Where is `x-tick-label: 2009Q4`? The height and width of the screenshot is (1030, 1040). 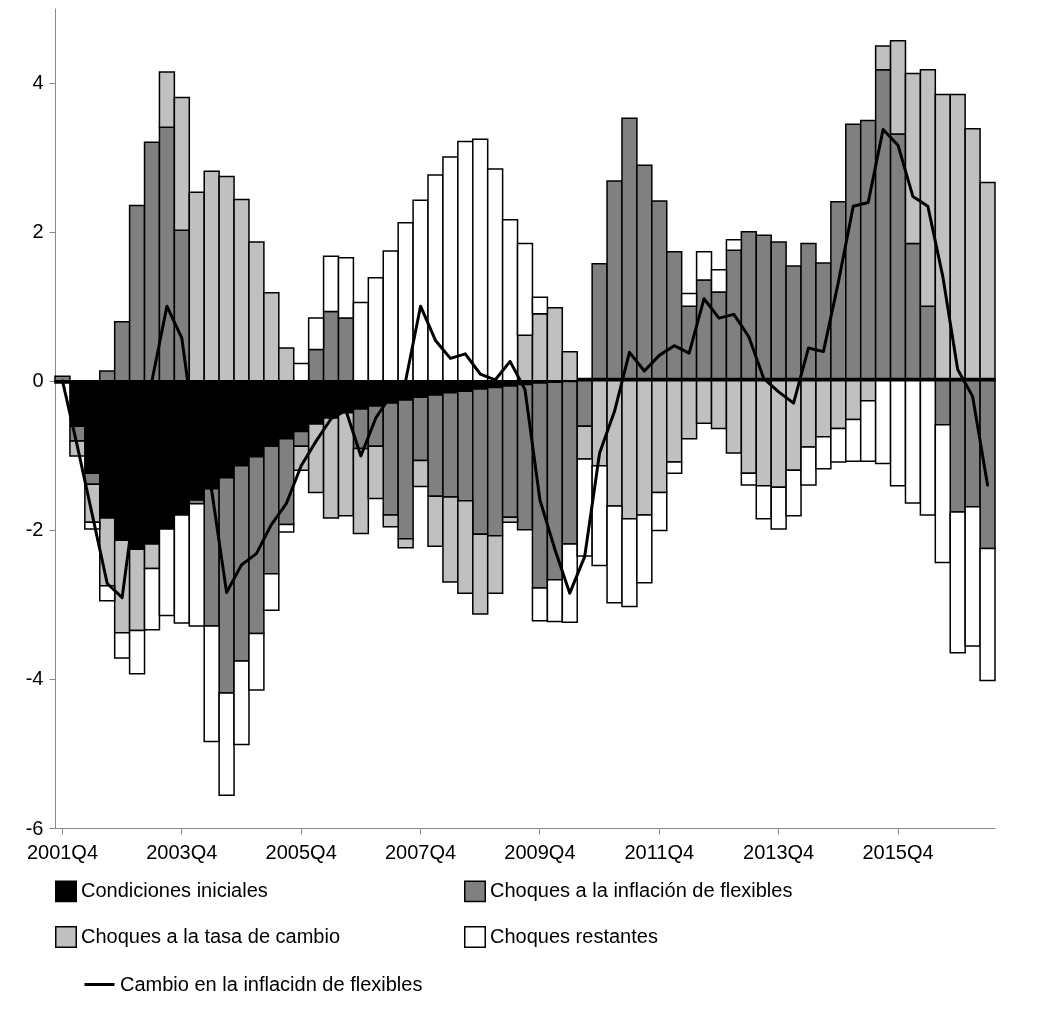
x-tick-label: 2009Q4 is located at coordinates (540, 851).